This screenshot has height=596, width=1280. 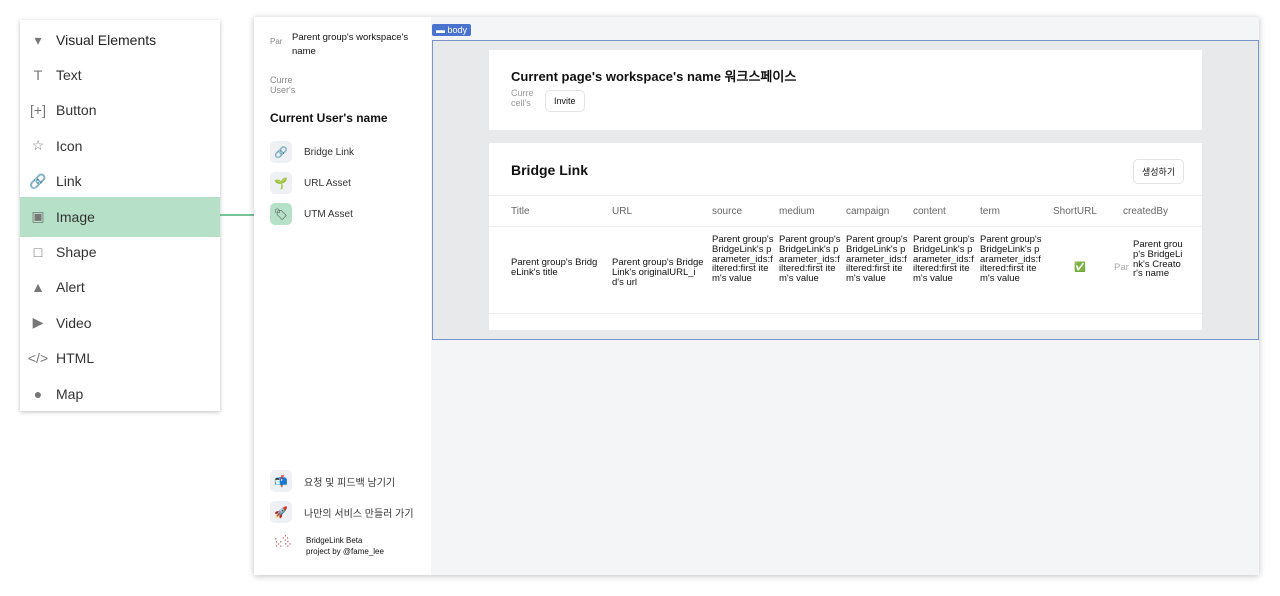 I want to click on text-icon: T, so click(x=38, y=75).